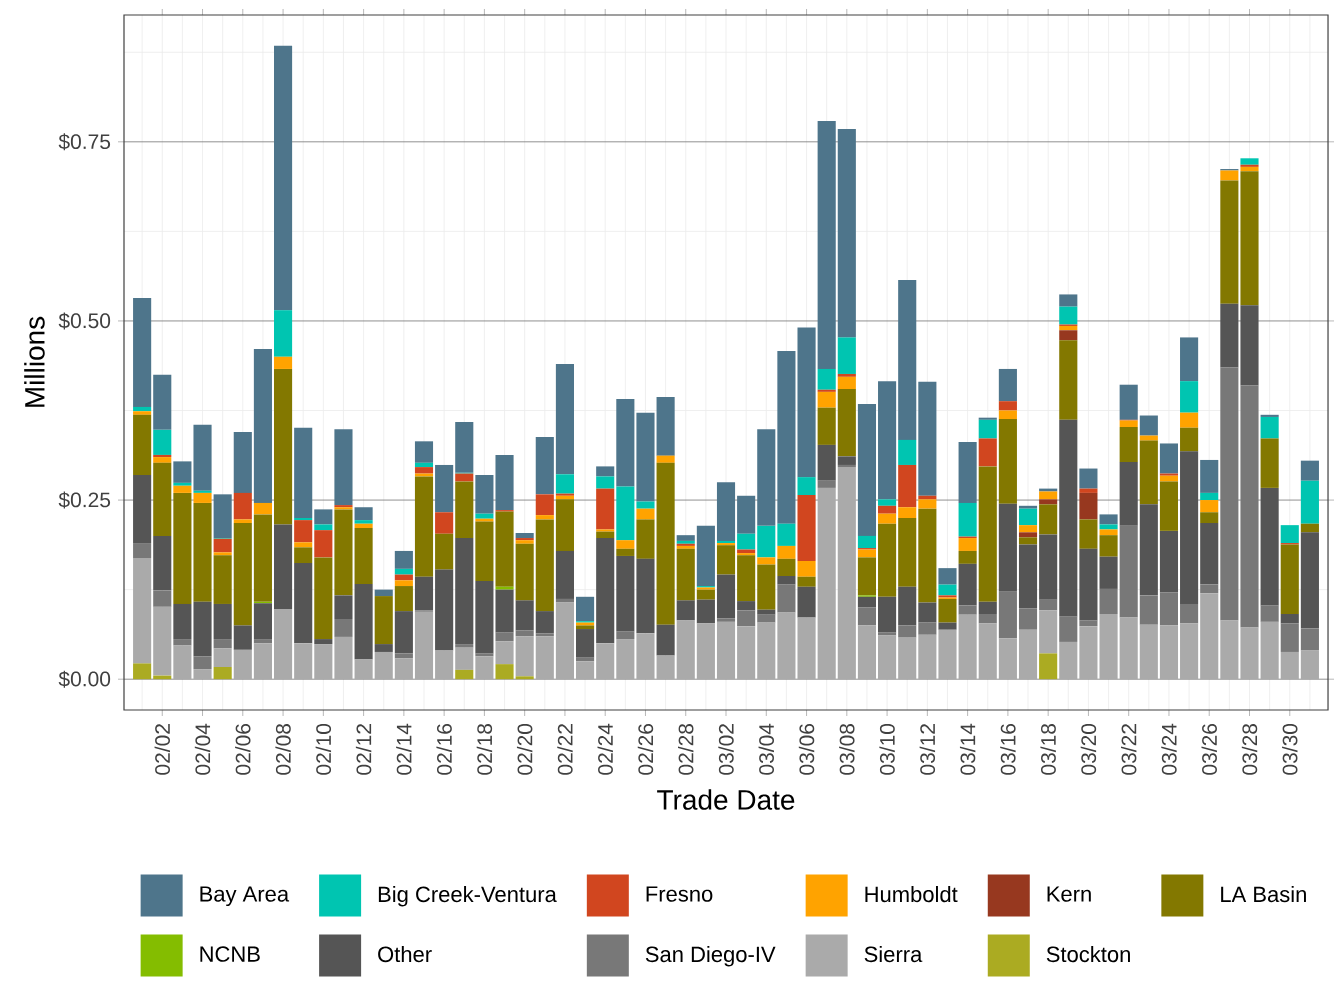  I want to click on y-tick-label: $0.50, so click(84, 321).